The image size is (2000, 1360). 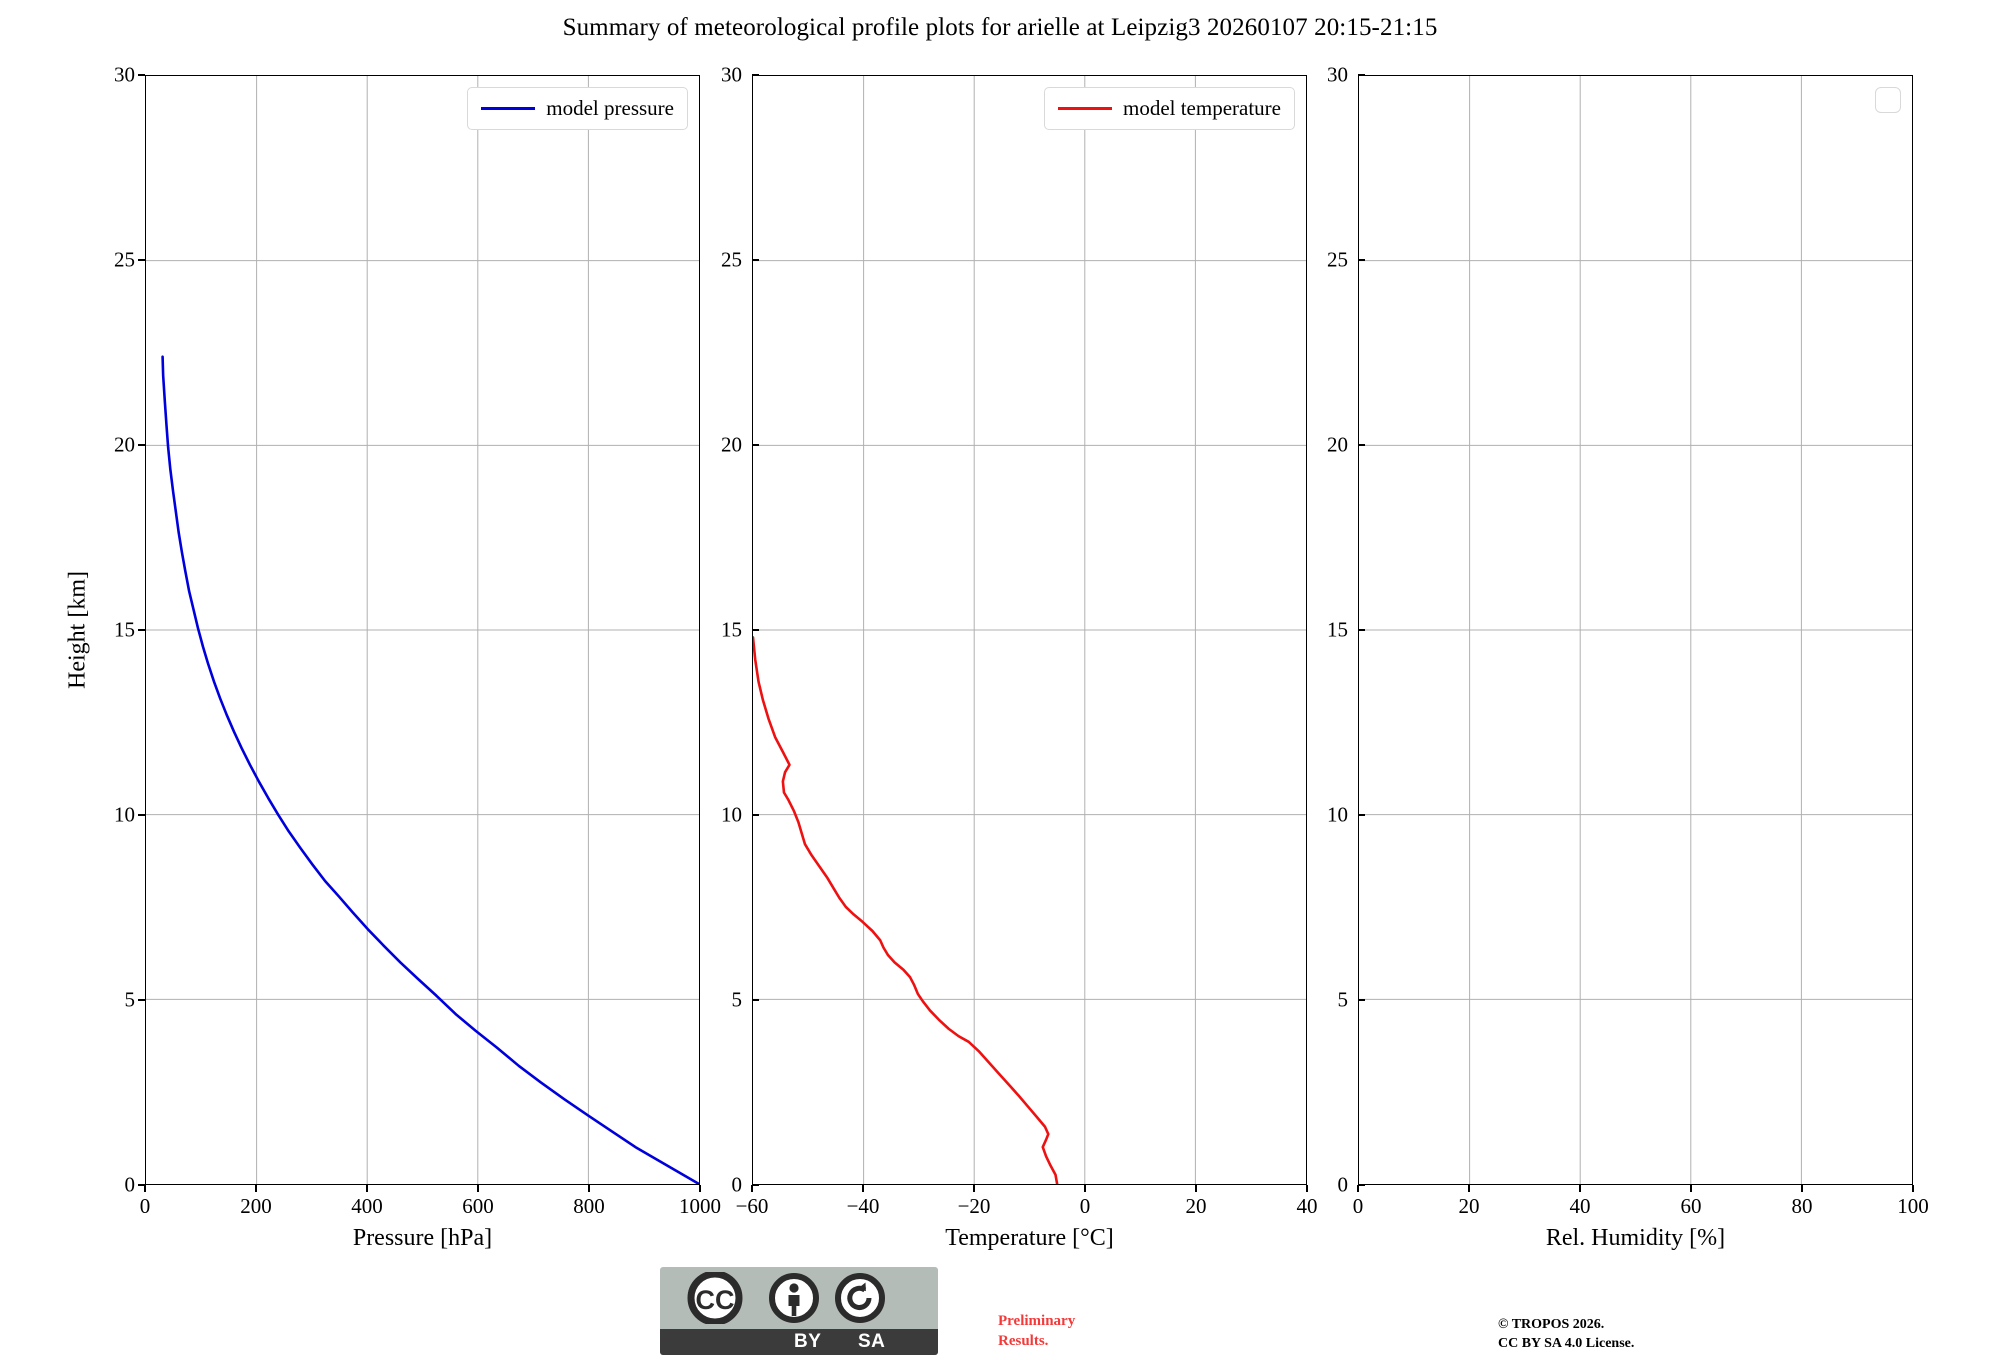 I want to click on preliminary-line-2: Results., so click(x=1023, y=1340).